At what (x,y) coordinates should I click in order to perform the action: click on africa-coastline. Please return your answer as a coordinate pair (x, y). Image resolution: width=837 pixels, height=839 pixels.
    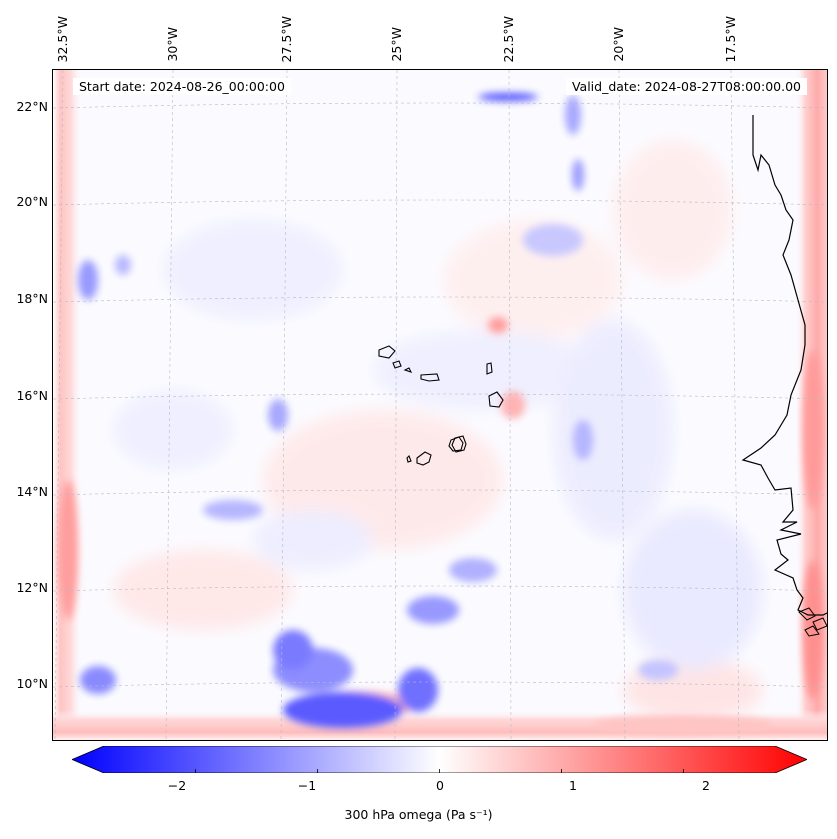
    Looking at the image, I should click on (784, 365).